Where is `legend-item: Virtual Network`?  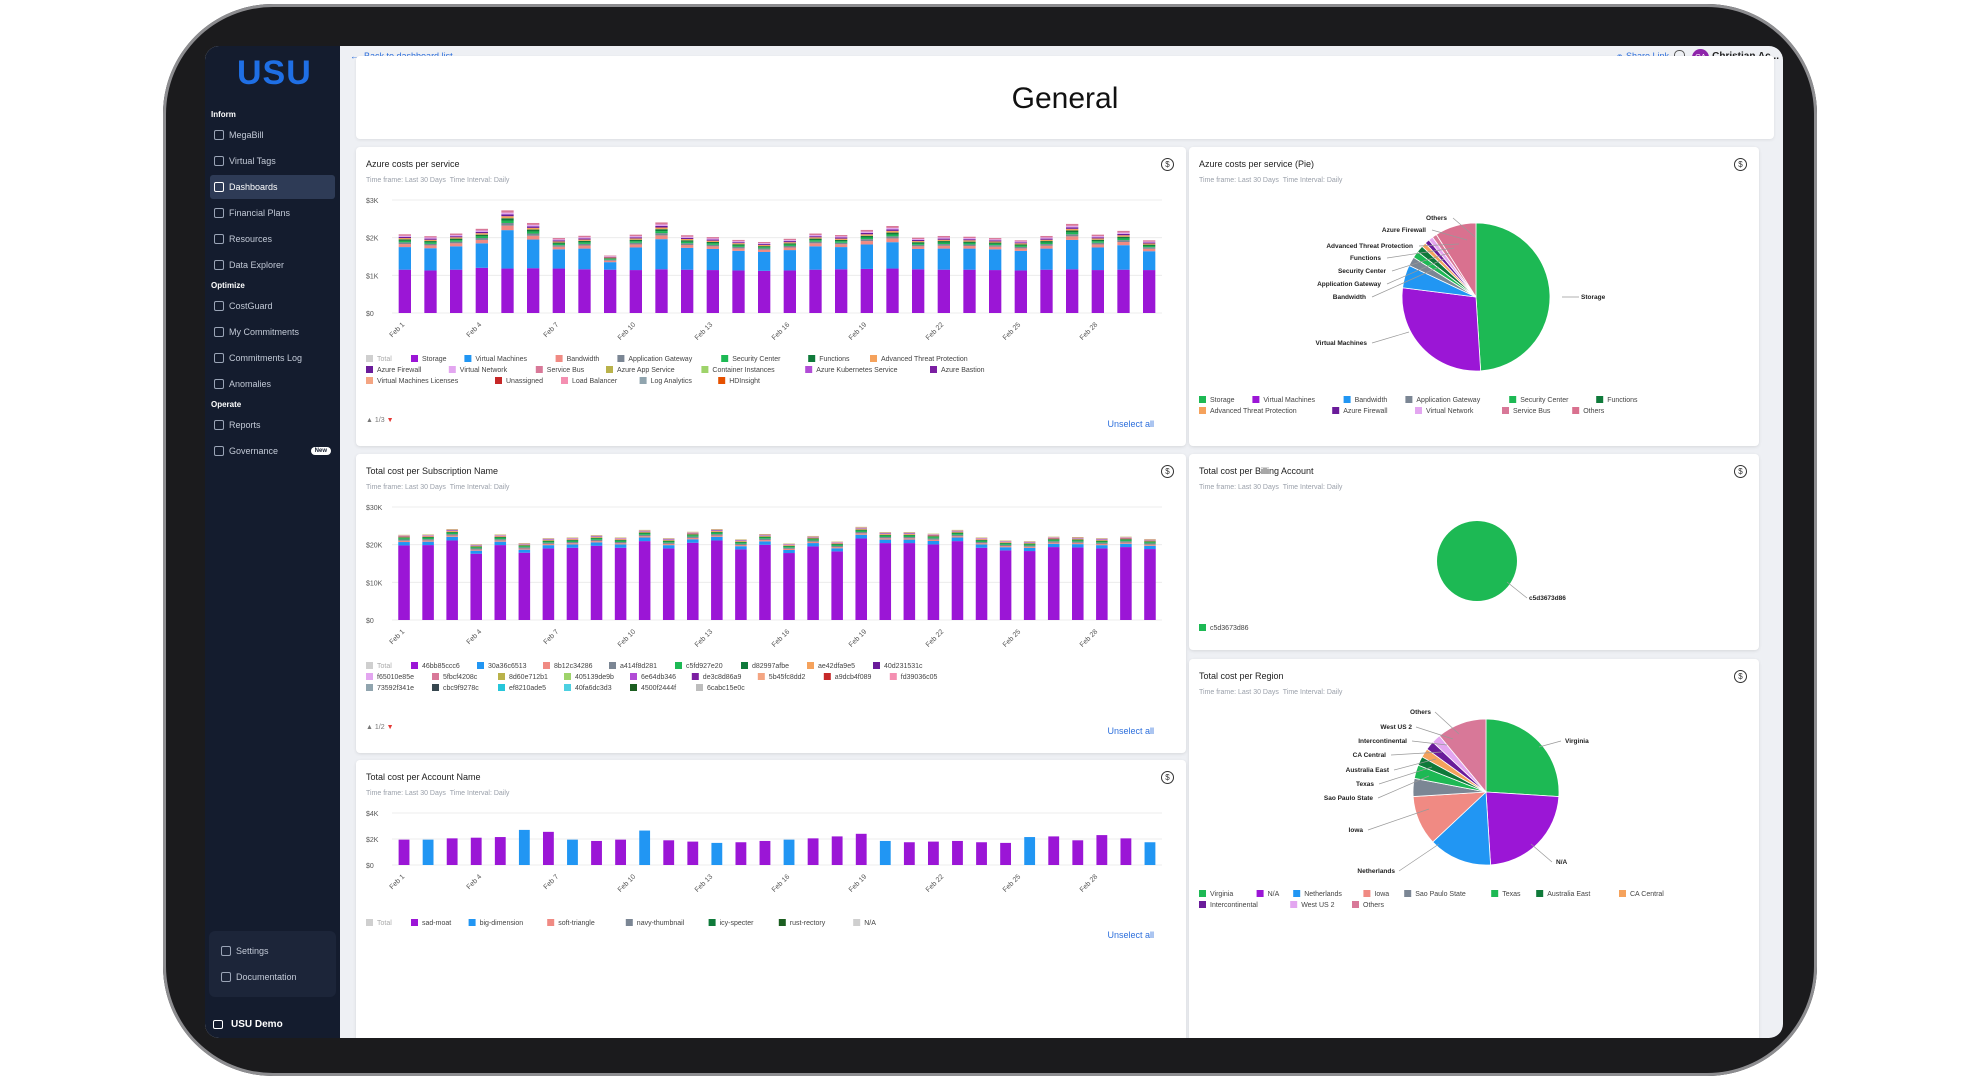
legend-item: Virtual Network is located at coordinates (484, 370).